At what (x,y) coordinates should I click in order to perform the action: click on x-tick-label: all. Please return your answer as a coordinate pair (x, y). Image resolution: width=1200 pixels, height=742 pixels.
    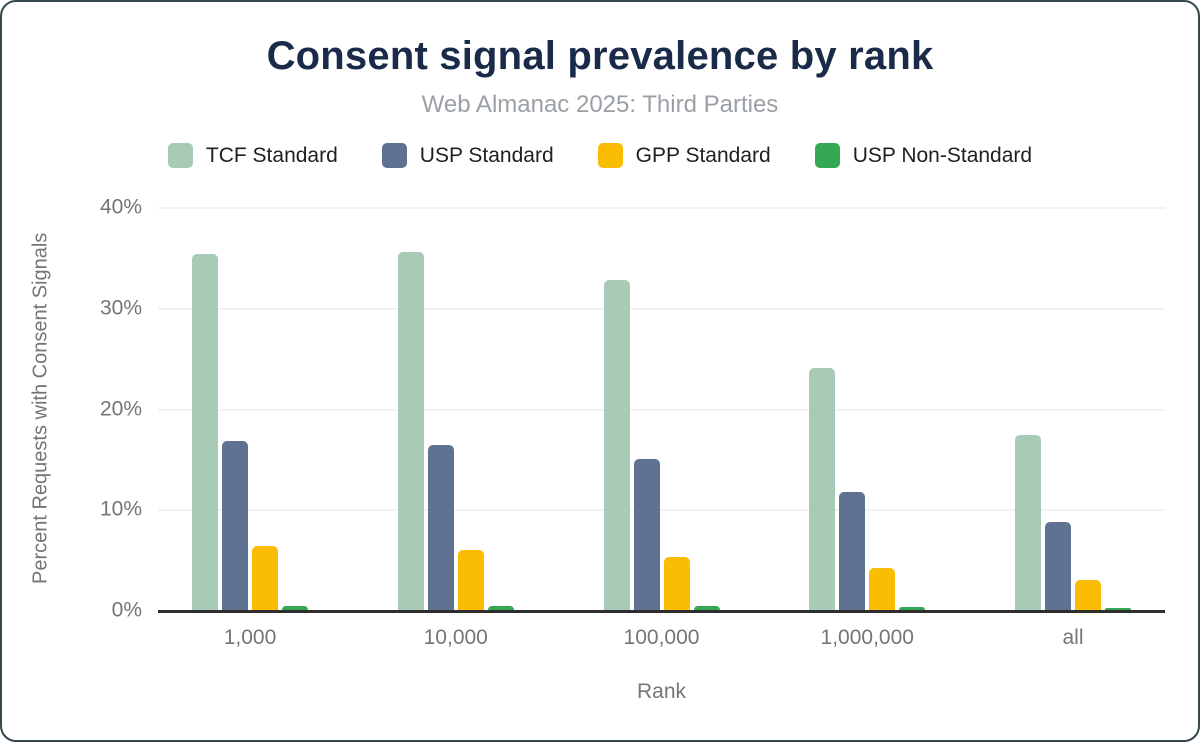
    Looking at the image, I should click on (1073, 637).